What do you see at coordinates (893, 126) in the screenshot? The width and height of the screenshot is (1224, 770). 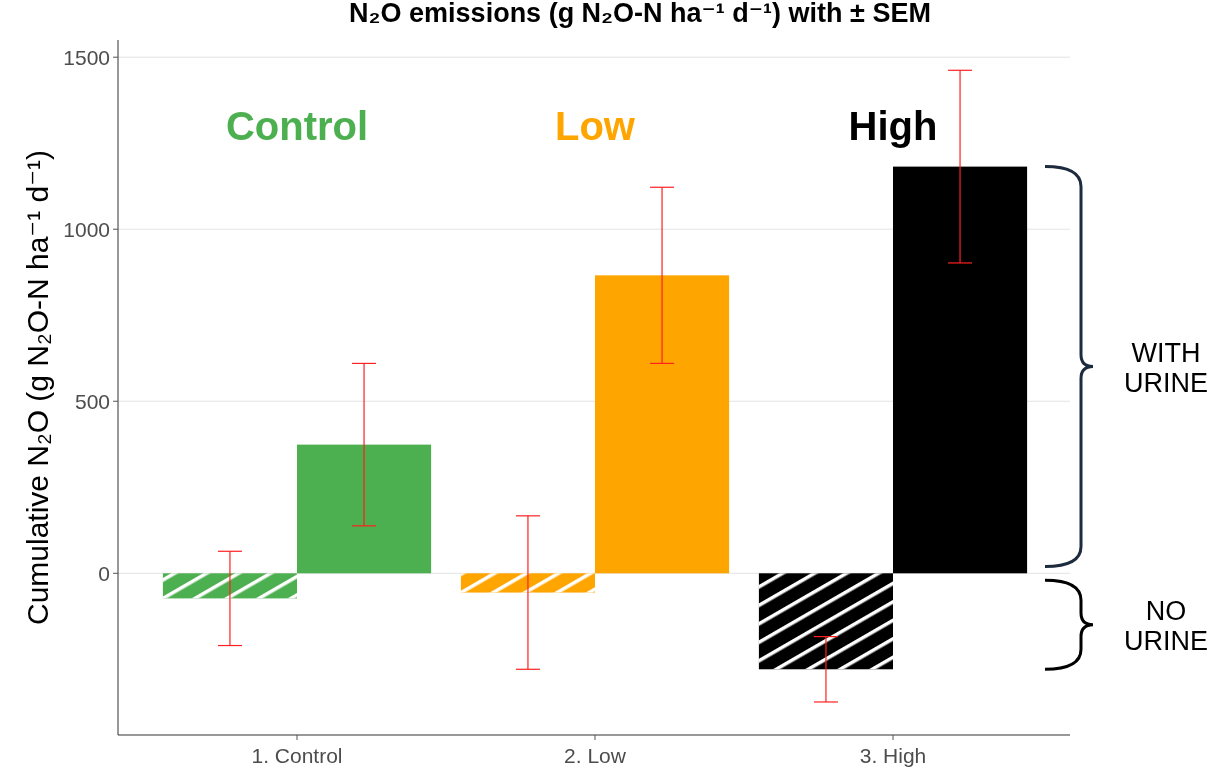 I see `annotation: High` at bounding box center [893, 126].